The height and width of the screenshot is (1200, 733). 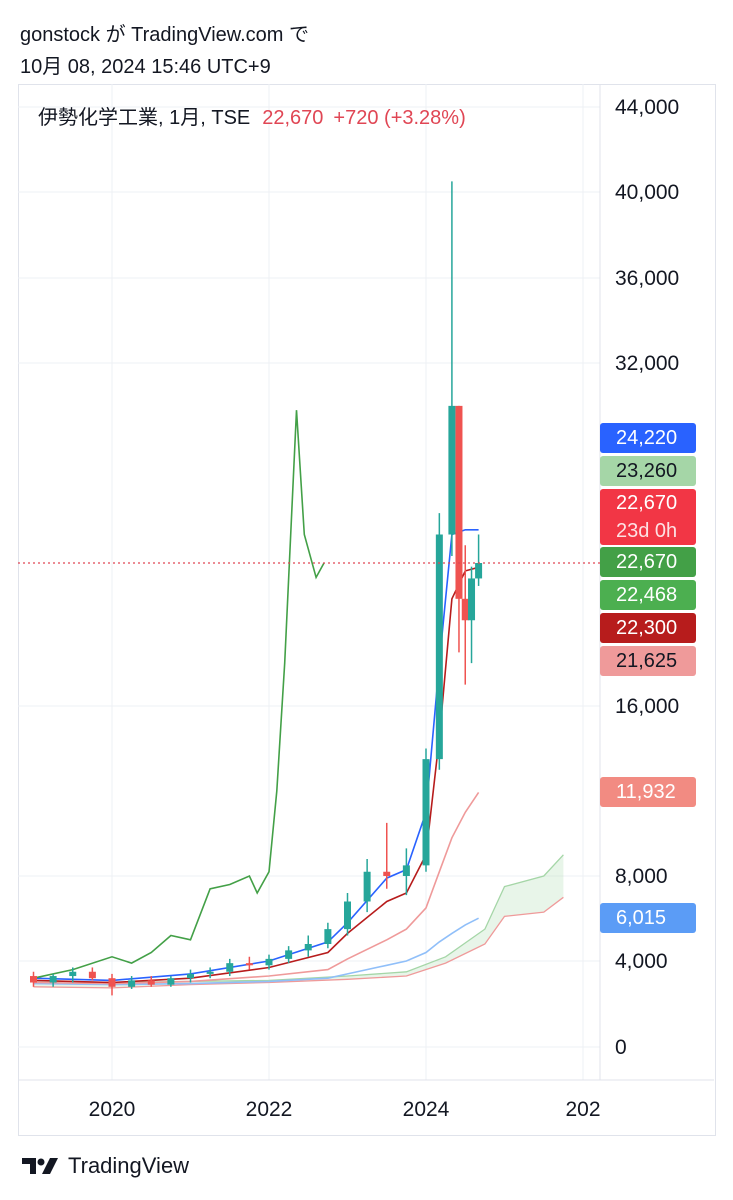 I want to click on y-tick-label: 0, so click(x=621, y=1047).